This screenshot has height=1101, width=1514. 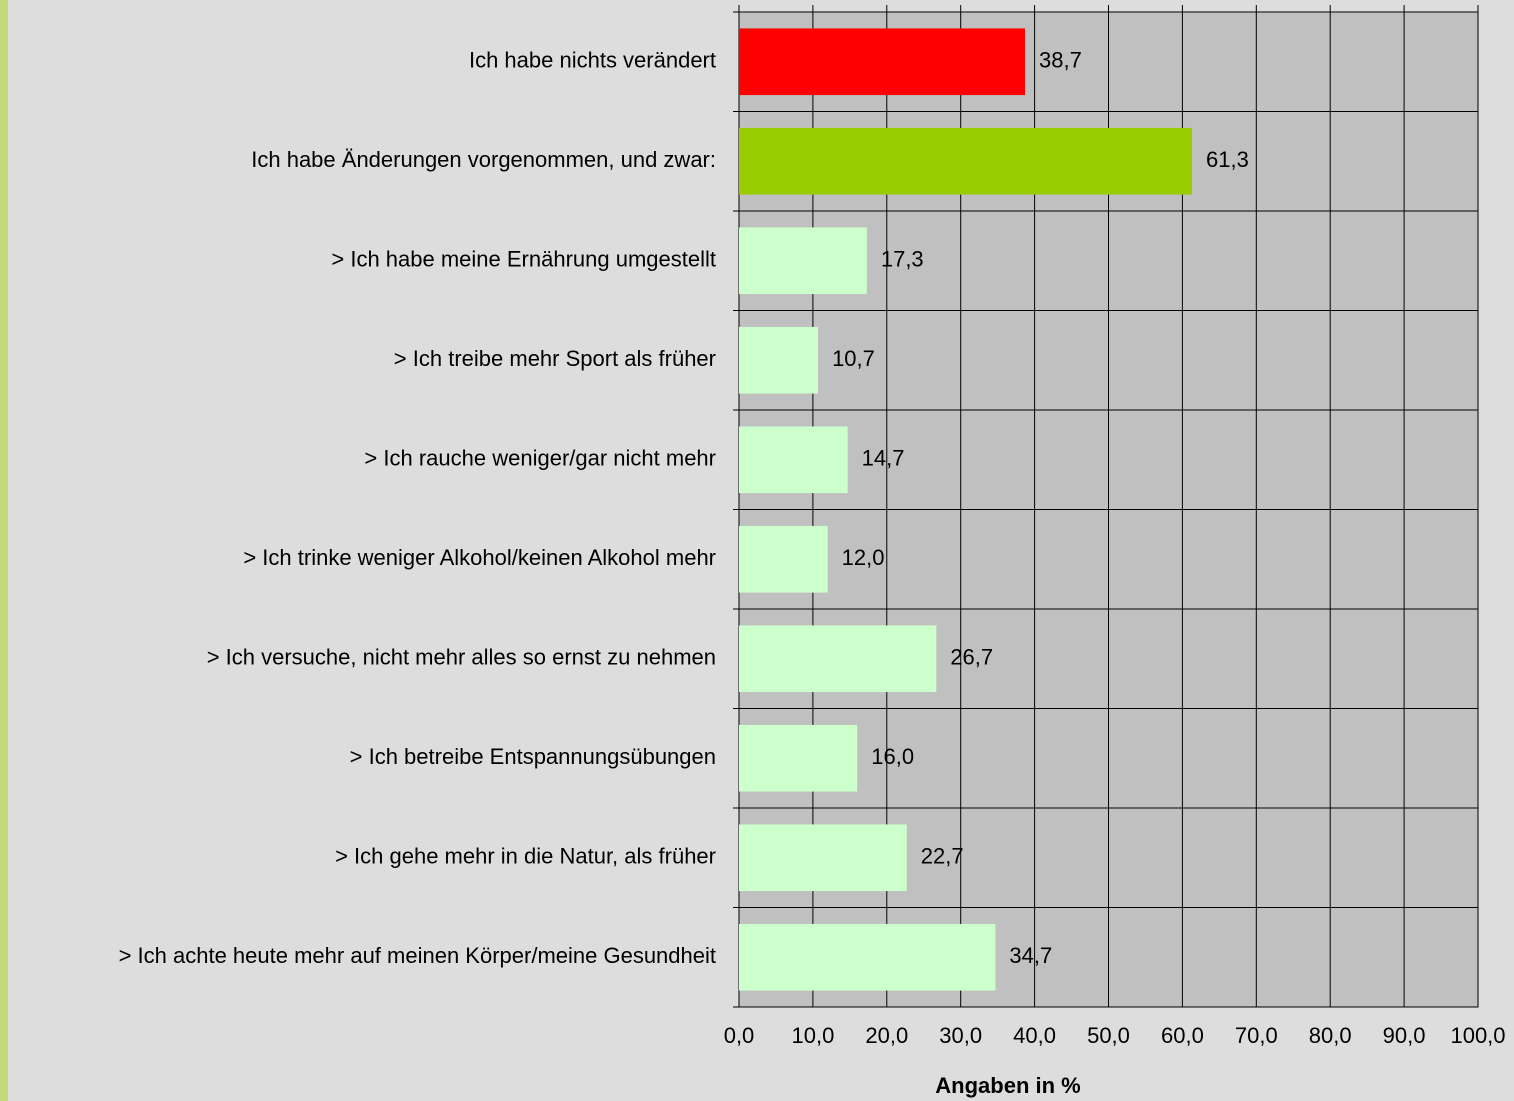 What do you see at coordinates (942, 856) in the screenshot?
I see `value-label: 22,7` at bounding box center [942, 856].